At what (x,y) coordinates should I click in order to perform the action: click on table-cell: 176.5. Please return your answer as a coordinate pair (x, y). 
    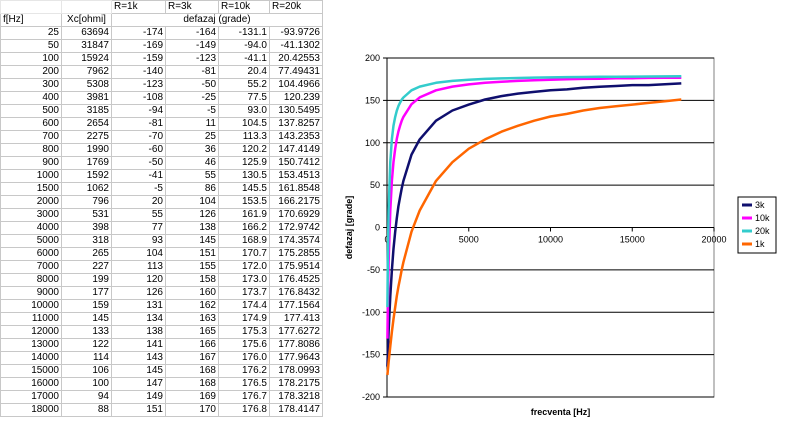
    Looking at the image, I should click on (244, 384).